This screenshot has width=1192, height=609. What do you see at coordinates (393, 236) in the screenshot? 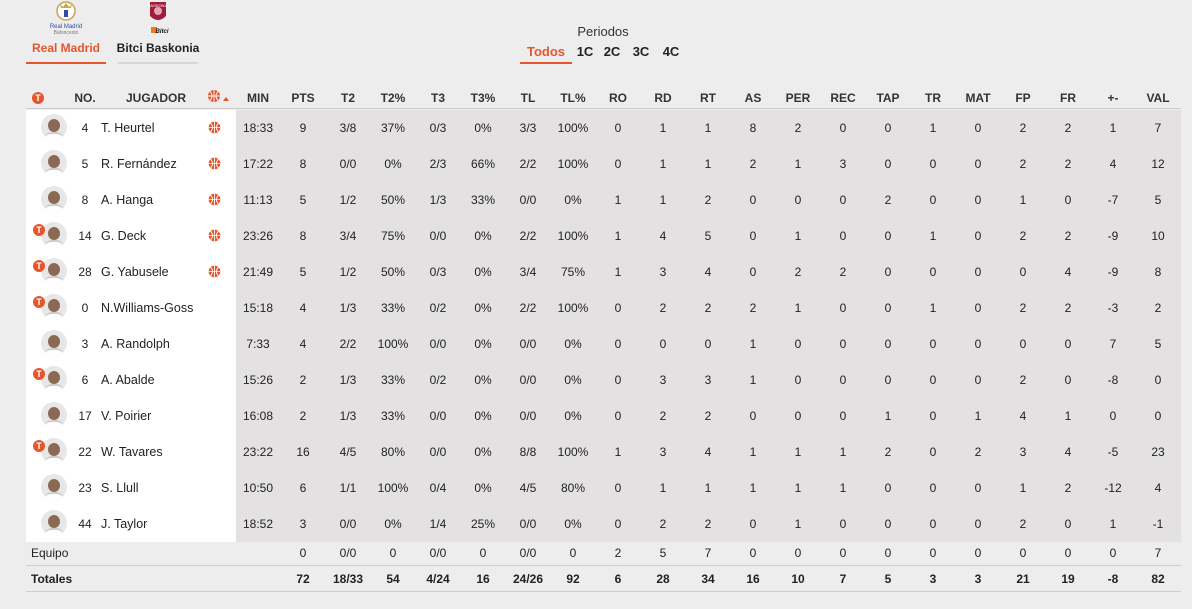
I see `stat-cell: 75%` at bounding box center [393, 236].